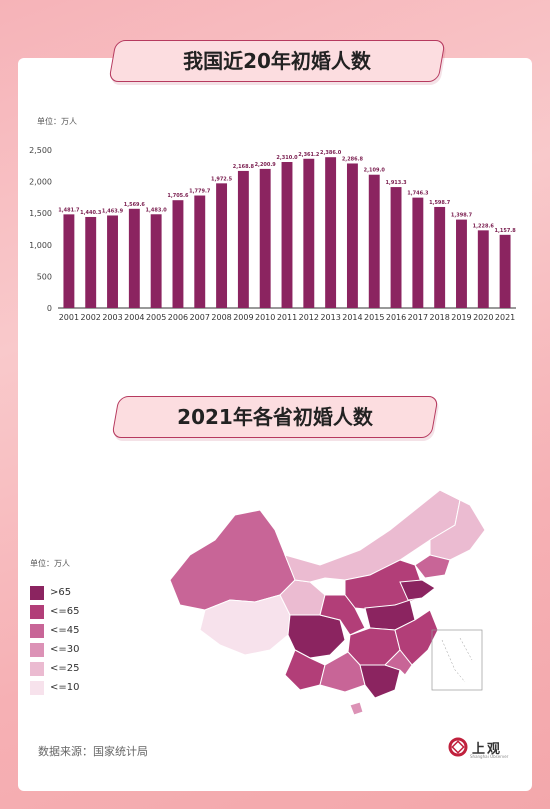  Describe the element at coordinates (461, 263) in the screenshot. I see `bar-2019` at that location.